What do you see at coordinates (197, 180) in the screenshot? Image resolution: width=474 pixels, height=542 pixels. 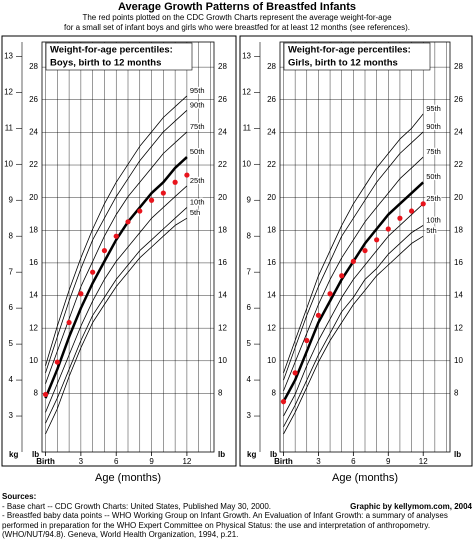 I see `percentile-label: 25th` at bounding box center [197, 180].